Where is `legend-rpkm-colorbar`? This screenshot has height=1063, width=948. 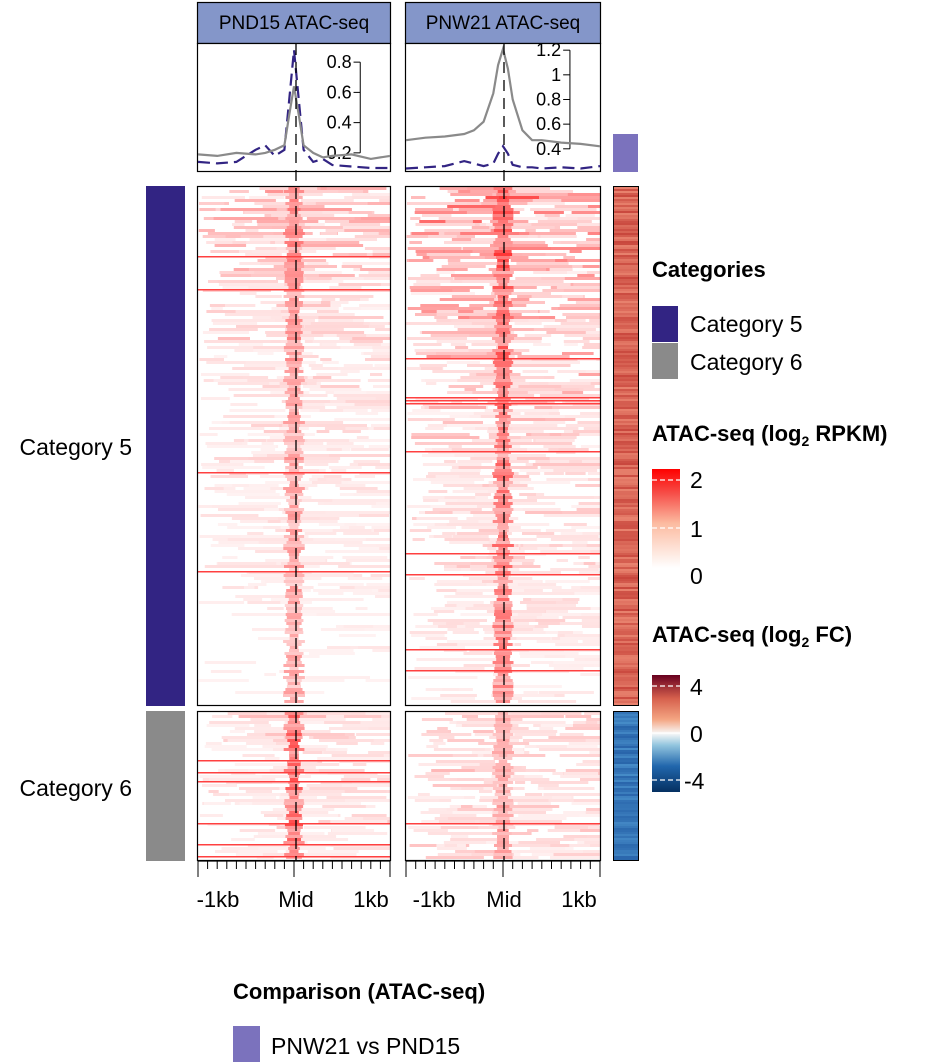
legend-rpkm-colorbar is located at coordinates (666, 518).